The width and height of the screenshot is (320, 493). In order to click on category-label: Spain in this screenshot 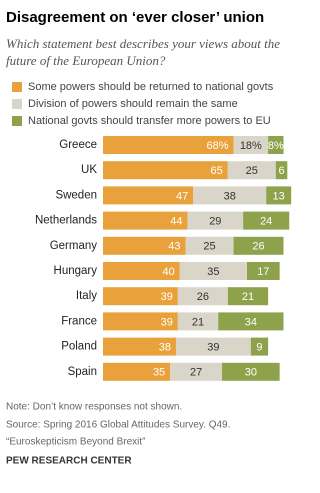, I will do `click(82, 372)`.